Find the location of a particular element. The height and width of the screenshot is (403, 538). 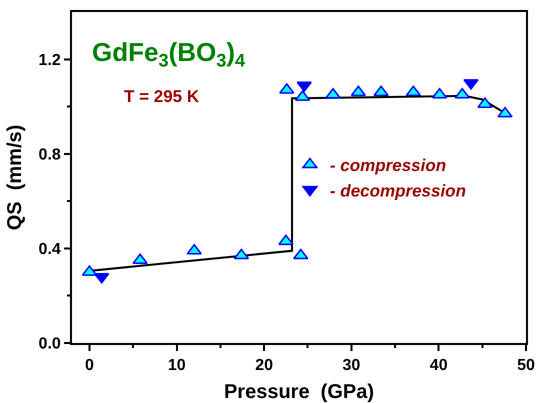

legend-label: - decompression is located at coordinates (398, 190).